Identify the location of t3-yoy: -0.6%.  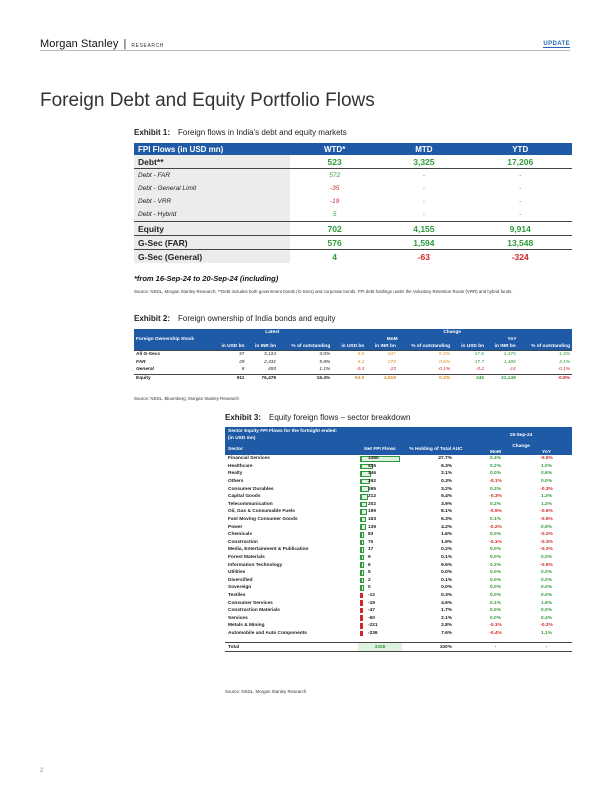
(546, 512).